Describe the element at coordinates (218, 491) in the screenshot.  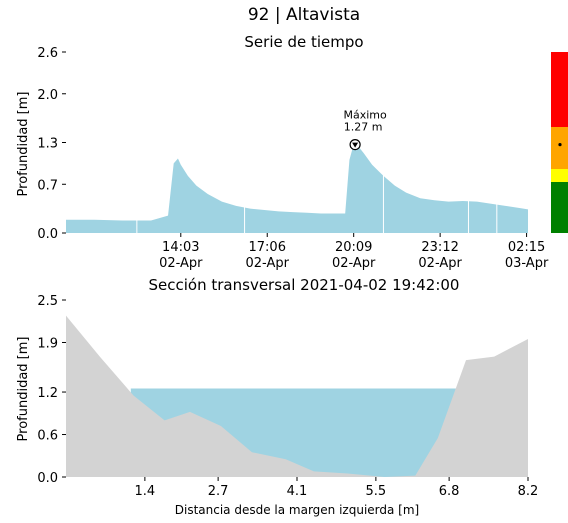
I see `x-tick-label: 2.7` at that location.